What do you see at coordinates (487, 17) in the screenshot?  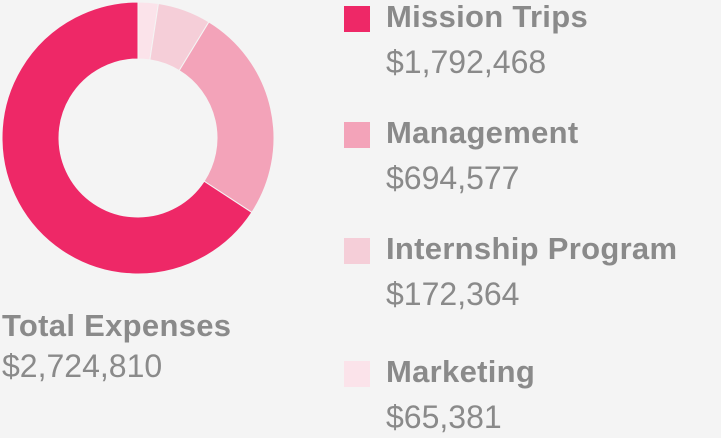 I see `legend-label: Mission Trips` at bounding box center [487, 17].